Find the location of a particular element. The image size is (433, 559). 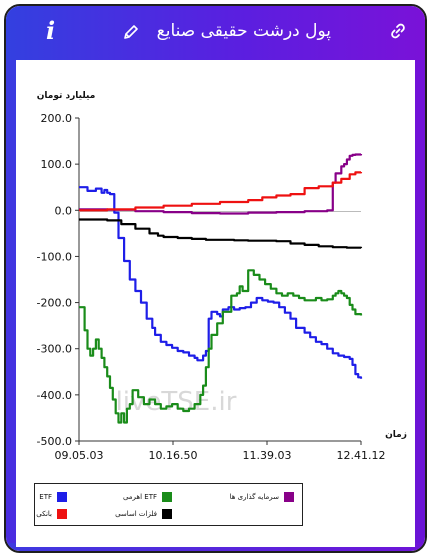

legend-label: ETF is located at coordinates (45, 497).